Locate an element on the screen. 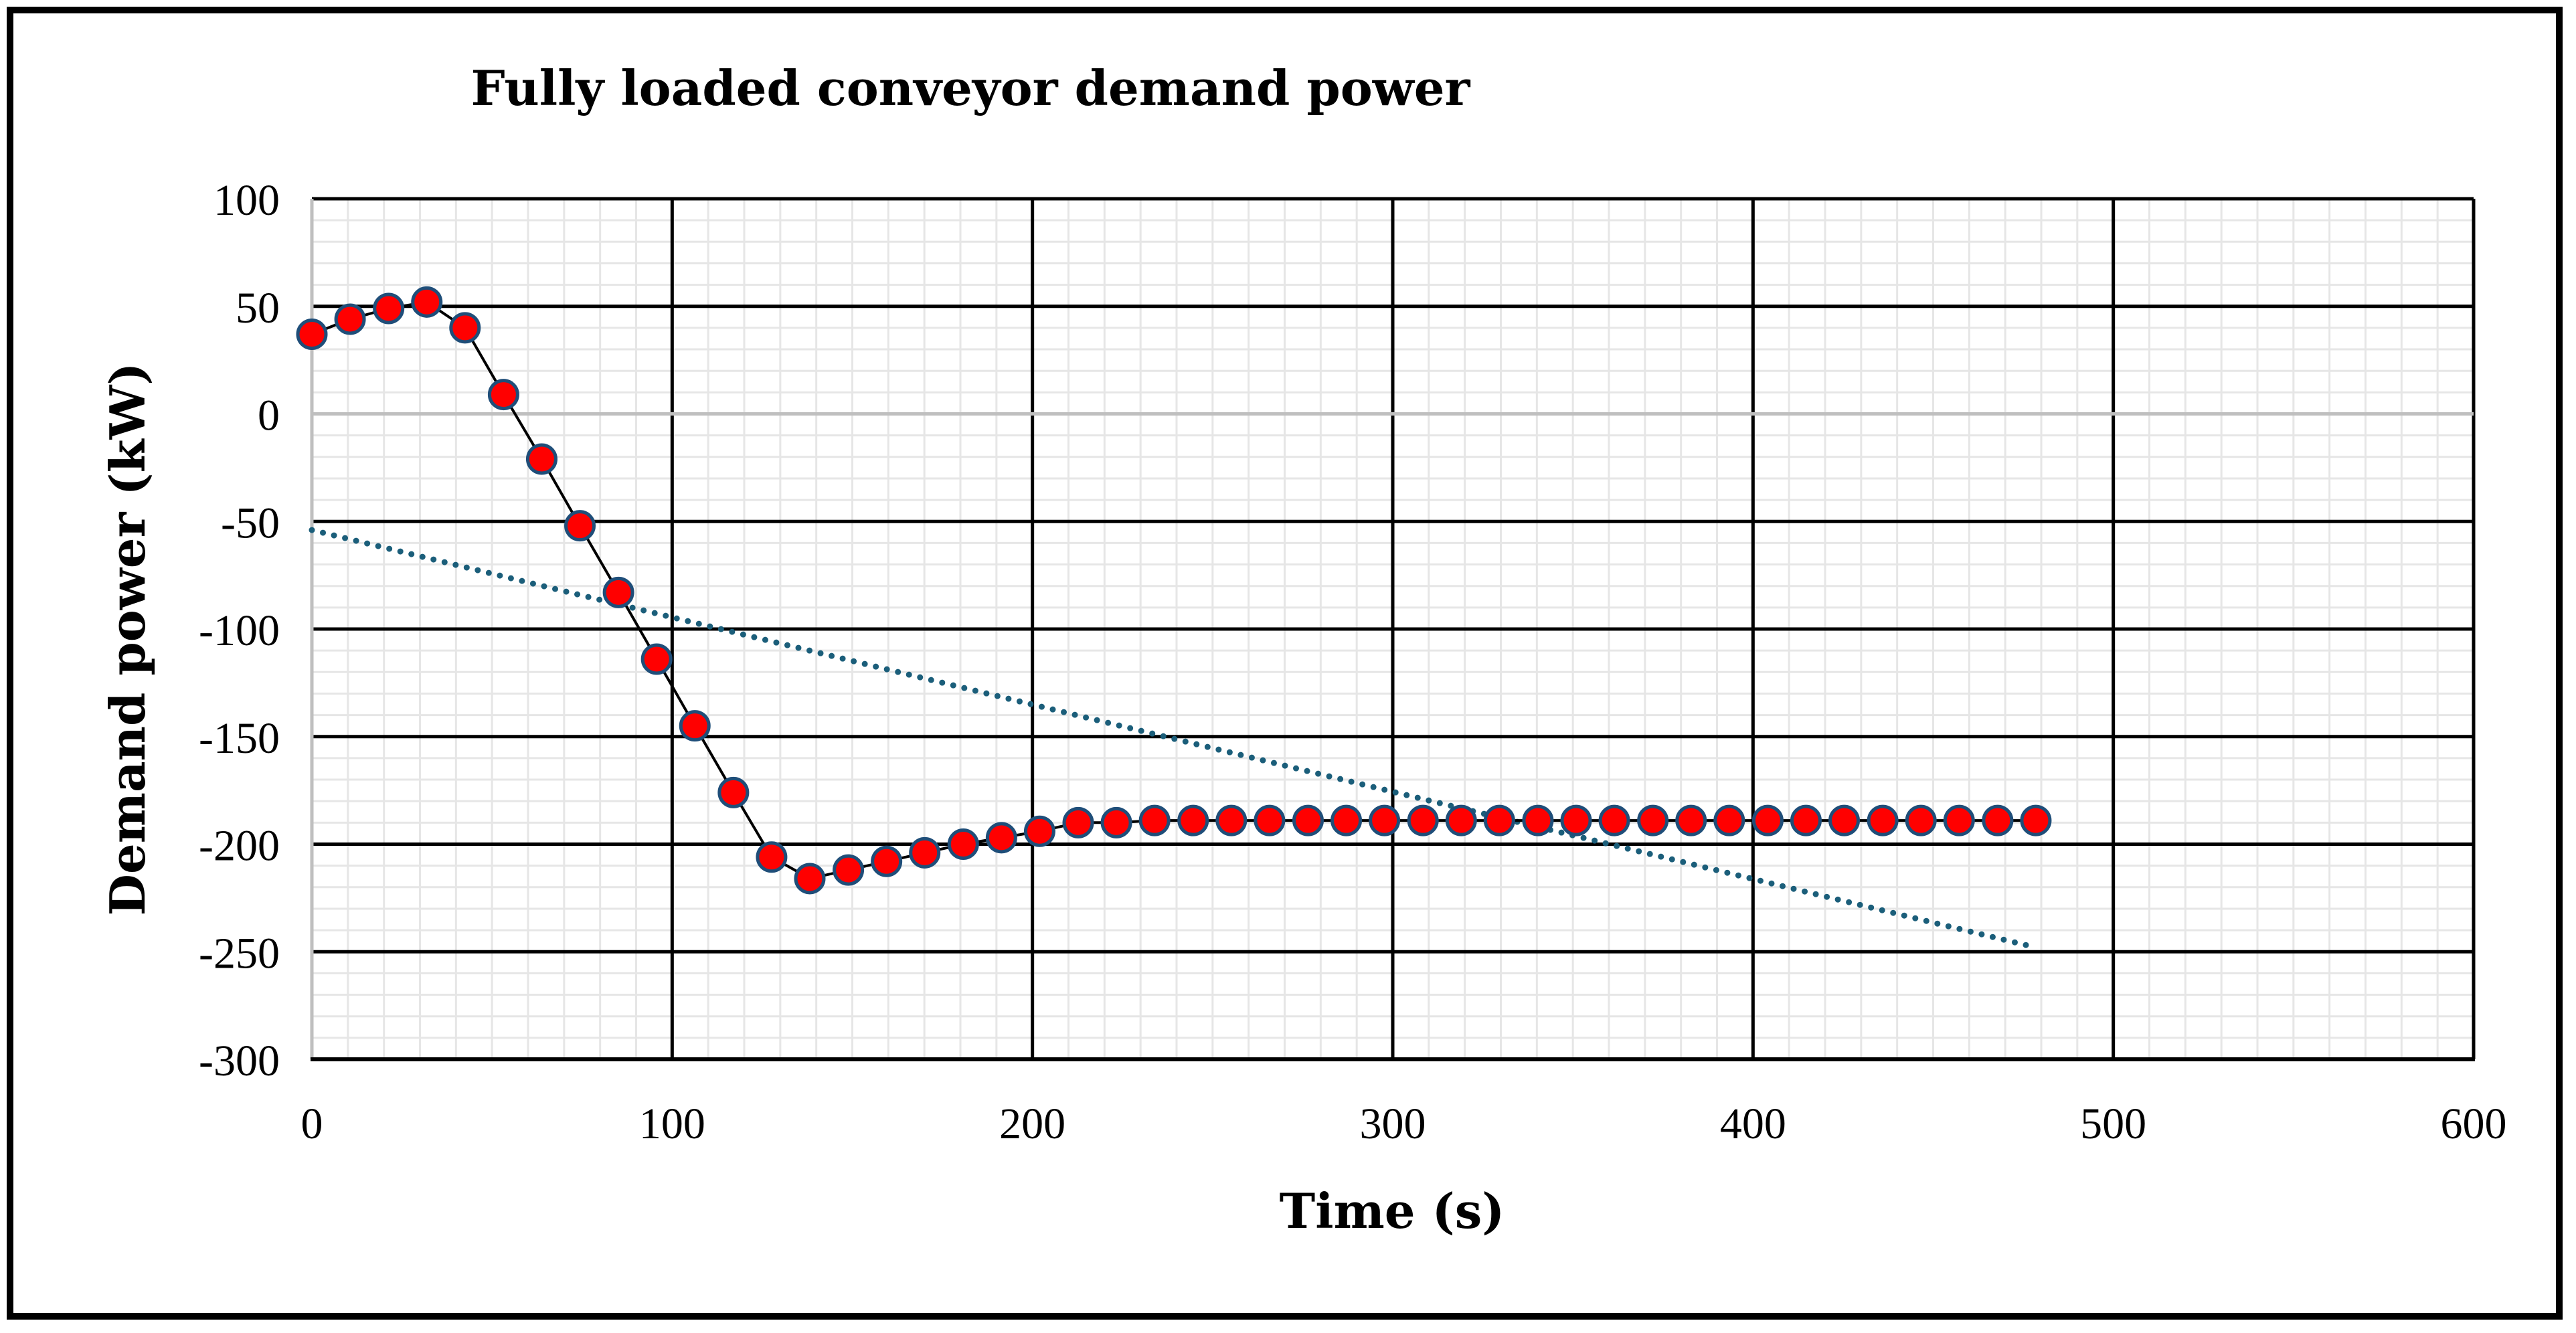  y-tick-label: -300 is located at coordinates (239, 1061).